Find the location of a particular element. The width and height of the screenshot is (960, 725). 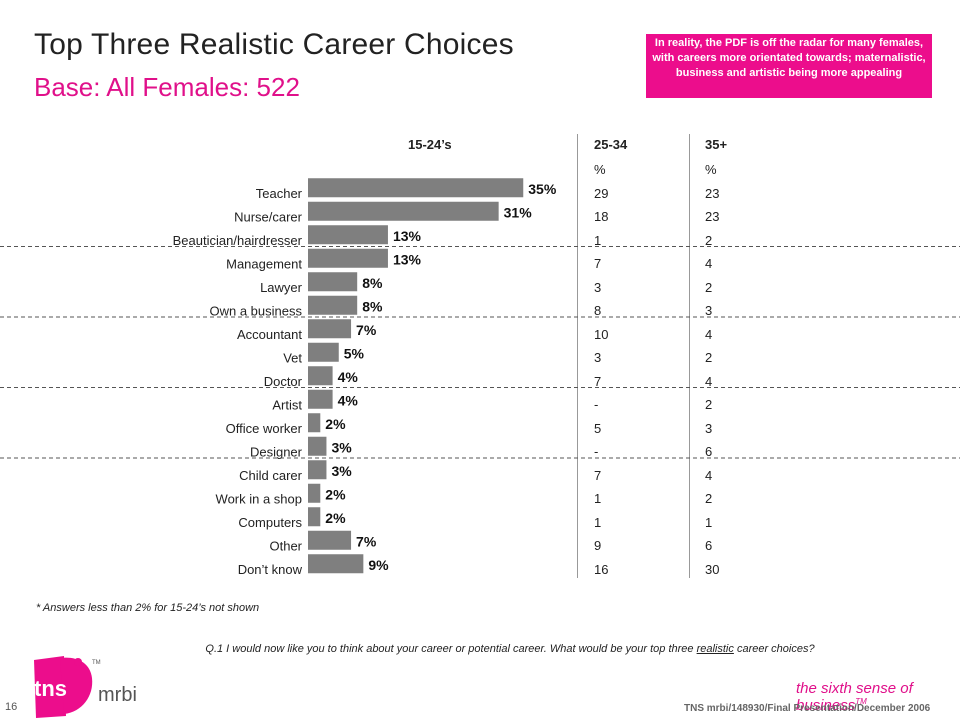

tns-logo-icon is located at coordinates (63, 687).